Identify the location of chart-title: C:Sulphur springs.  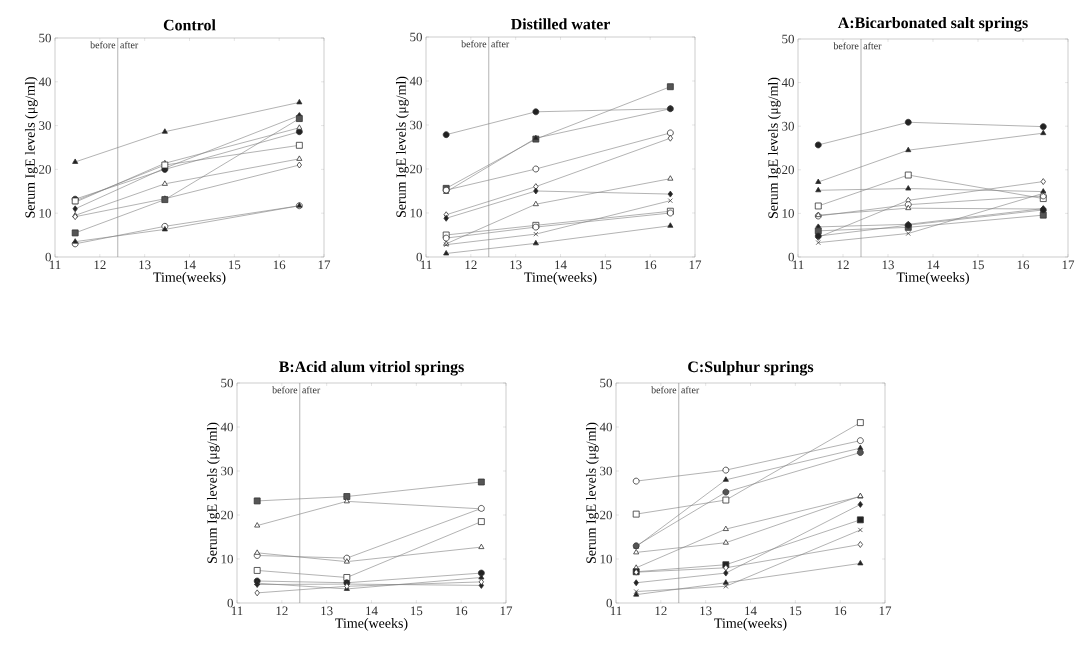
(751, 368).